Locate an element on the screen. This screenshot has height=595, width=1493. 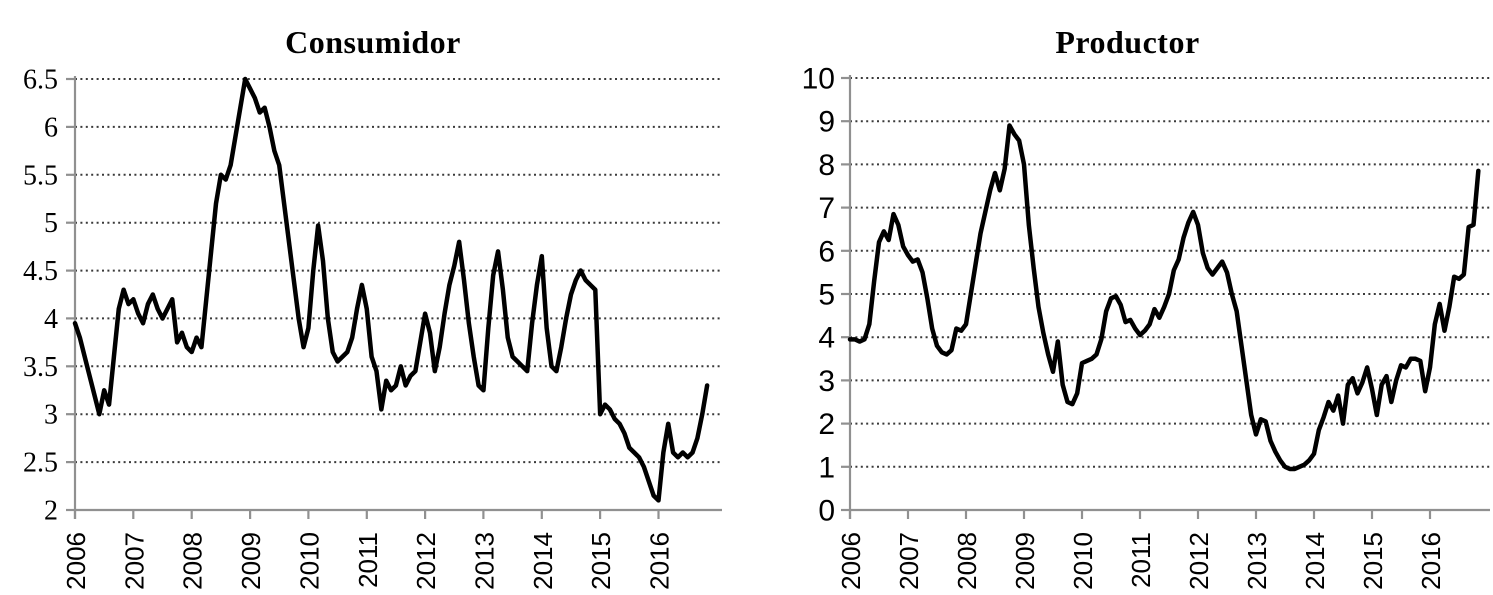
y-tick-labels: 0 1 2 3 4 5 6 7 8 9 10 is located at coordinates (818, 295).